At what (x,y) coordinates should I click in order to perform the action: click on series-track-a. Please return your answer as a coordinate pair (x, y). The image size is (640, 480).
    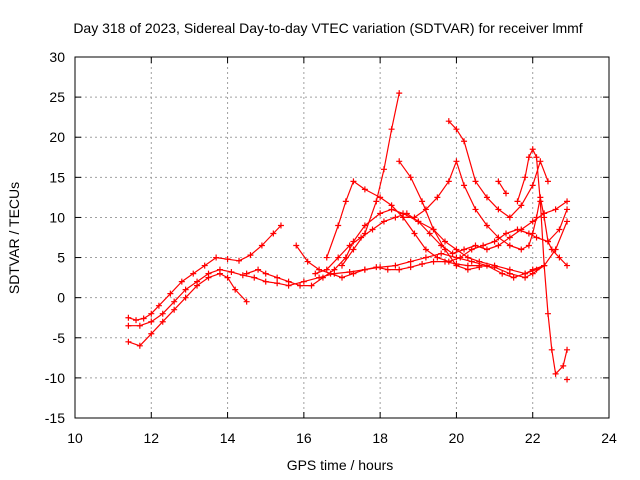
    Looking at the image, I should click on (204, 273).